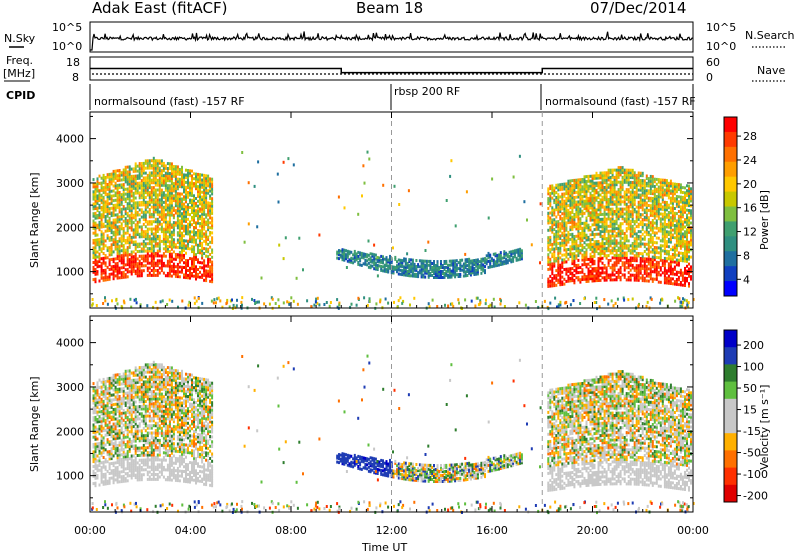 The image size is (800, 558). Describe the element at coordinates (19, 73) in the screenshot. I see `freq-label-2: [MHz]` at that location.